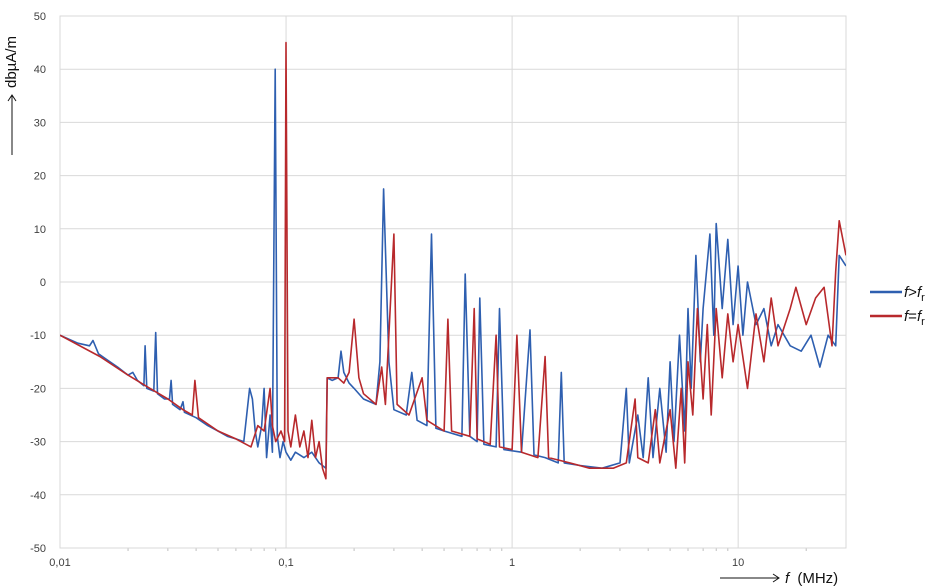 The height and width of the screenshot is (588, 940). What do you see at coordinates (907, 292) in the screenshot?
I see `legend-1-var: f` at bounding box center [907, 292].